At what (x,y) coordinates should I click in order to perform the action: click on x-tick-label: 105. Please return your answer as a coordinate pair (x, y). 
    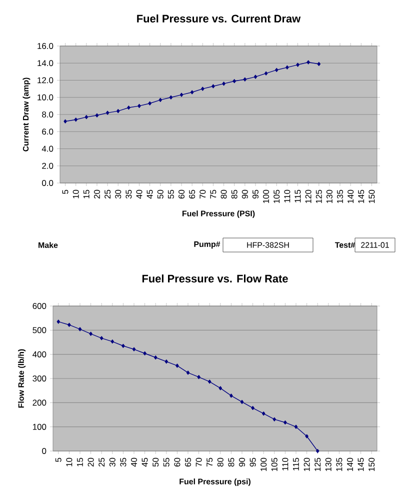
    Looking at the image, I should click on (274, 465).